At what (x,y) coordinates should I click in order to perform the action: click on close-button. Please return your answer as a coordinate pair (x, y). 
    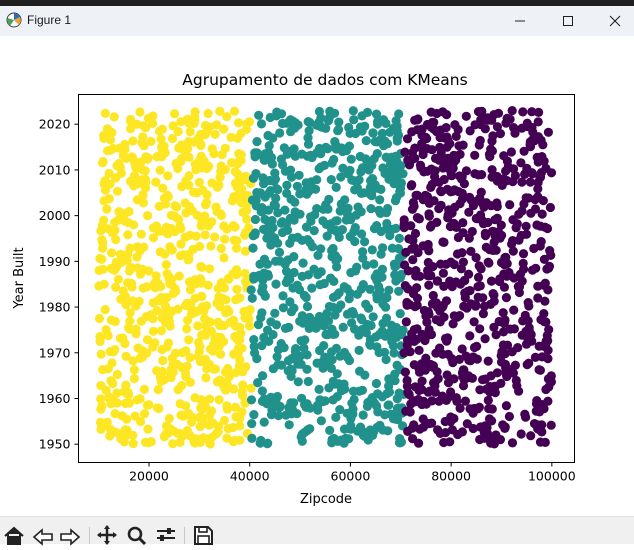
    Looking at the image, I should click on (613, 21).